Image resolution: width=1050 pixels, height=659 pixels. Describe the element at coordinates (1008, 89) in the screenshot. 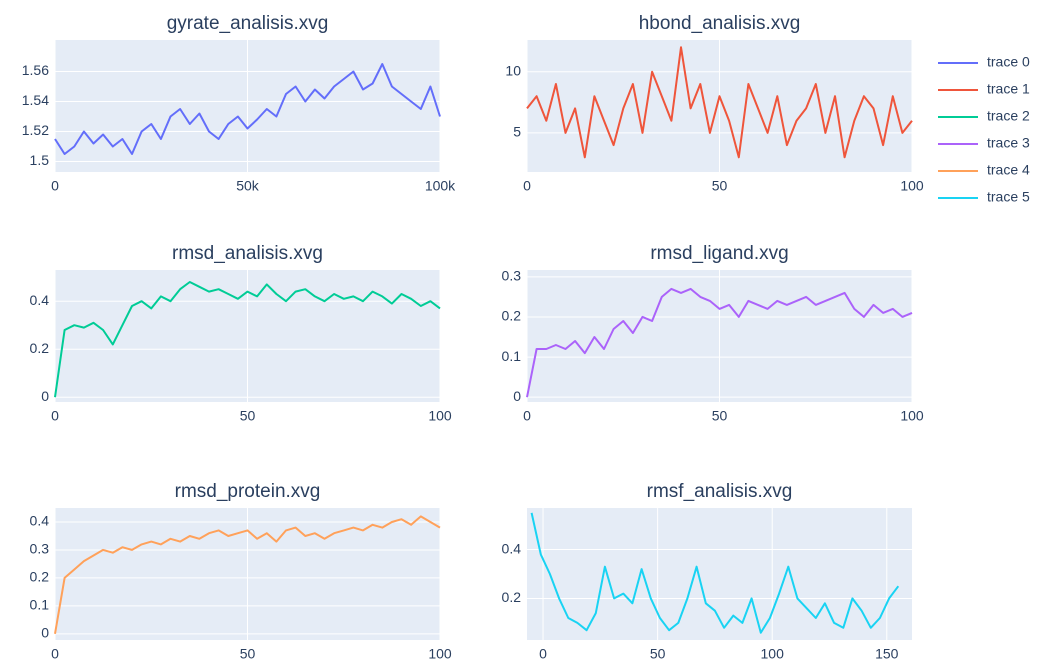

I see `legend-label: trace 1` at that location.